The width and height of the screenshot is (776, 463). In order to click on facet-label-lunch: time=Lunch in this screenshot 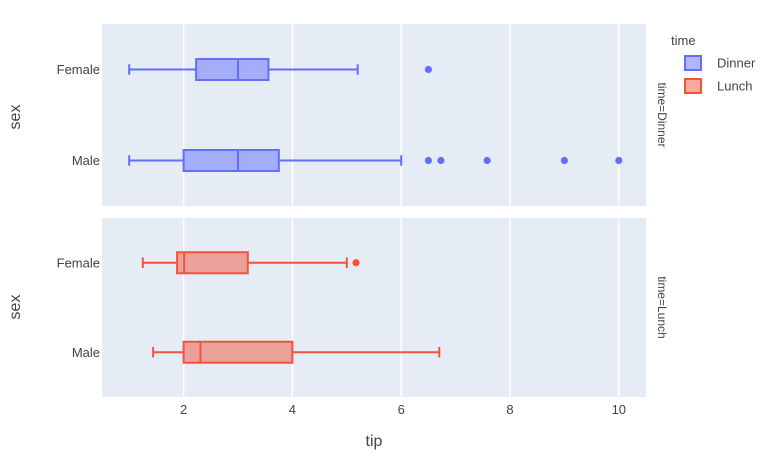, I will do `click(662, 307)`.